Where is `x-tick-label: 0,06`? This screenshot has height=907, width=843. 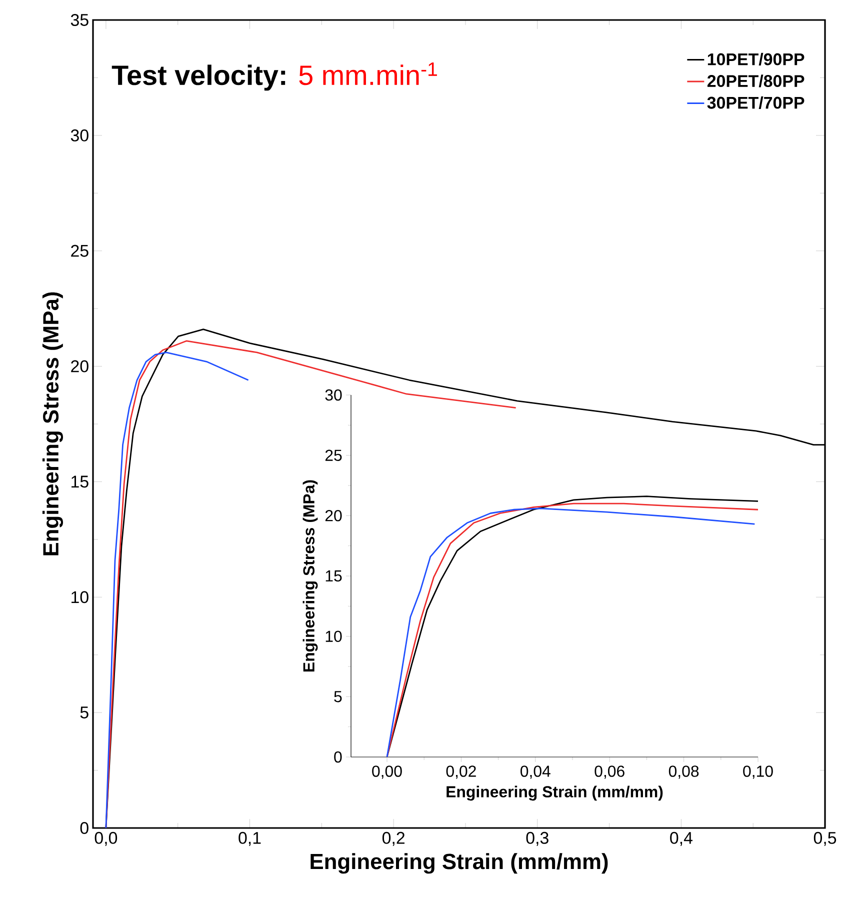 x-tick-label: 0,06 is located at coordinates (609, 772).